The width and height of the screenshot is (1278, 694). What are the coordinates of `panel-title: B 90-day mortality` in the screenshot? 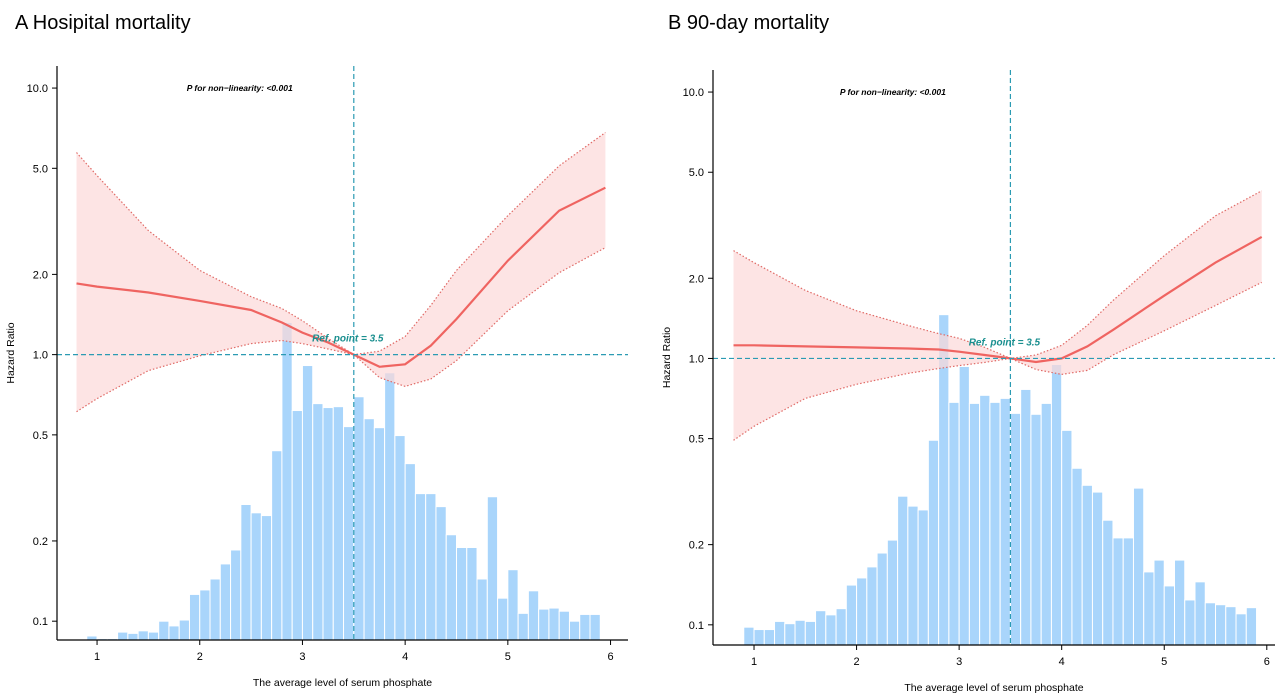 It's located at (748, 23).